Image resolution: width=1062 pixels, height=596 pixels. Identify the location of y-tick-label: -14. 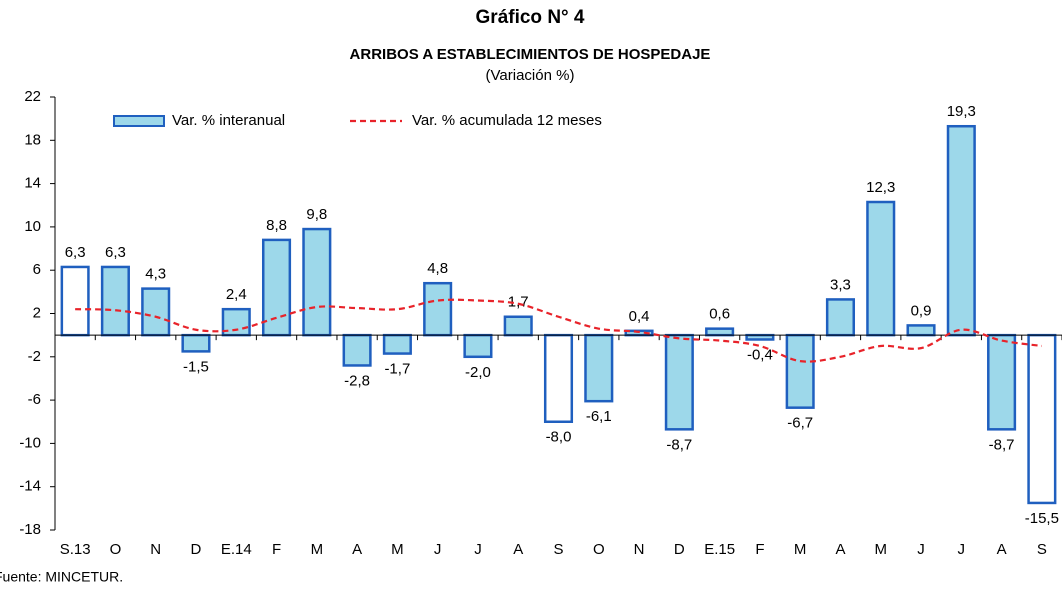
(30, 486).